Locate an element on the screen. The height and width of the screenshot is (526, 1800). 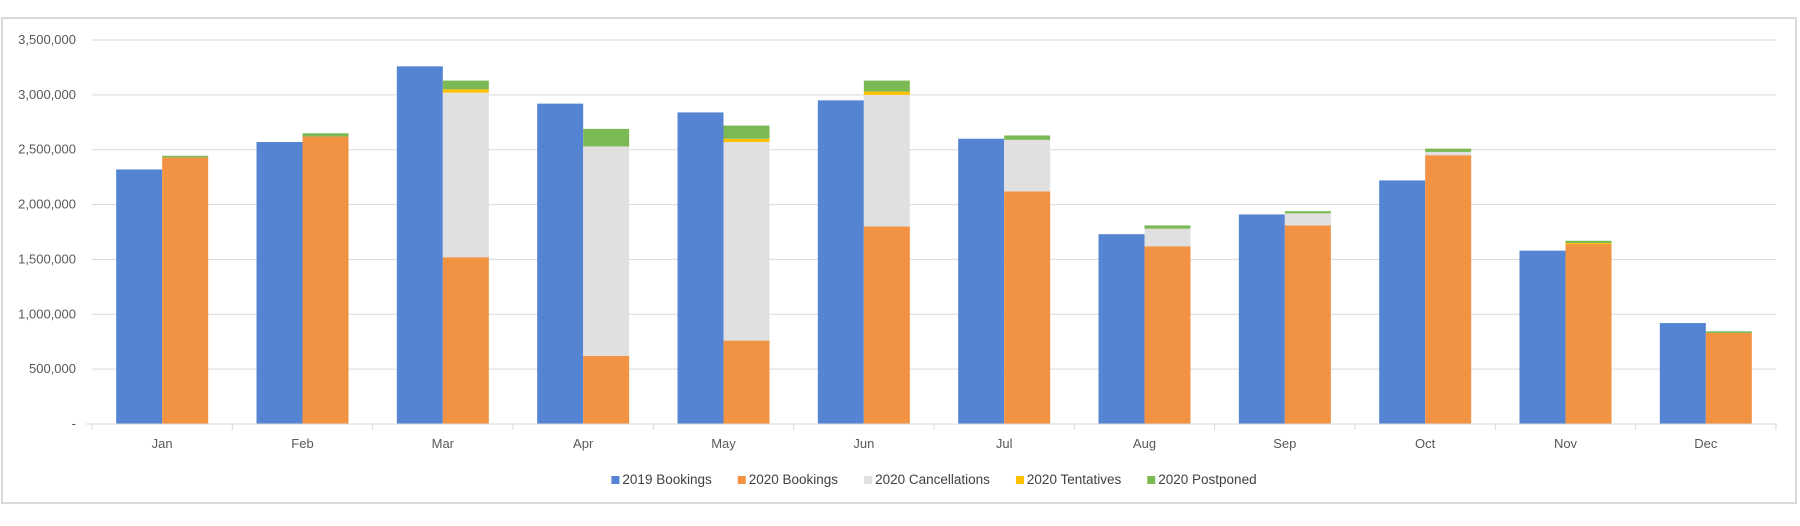
bar-2020-postponed-nov is located at coordinates (1588, 241).